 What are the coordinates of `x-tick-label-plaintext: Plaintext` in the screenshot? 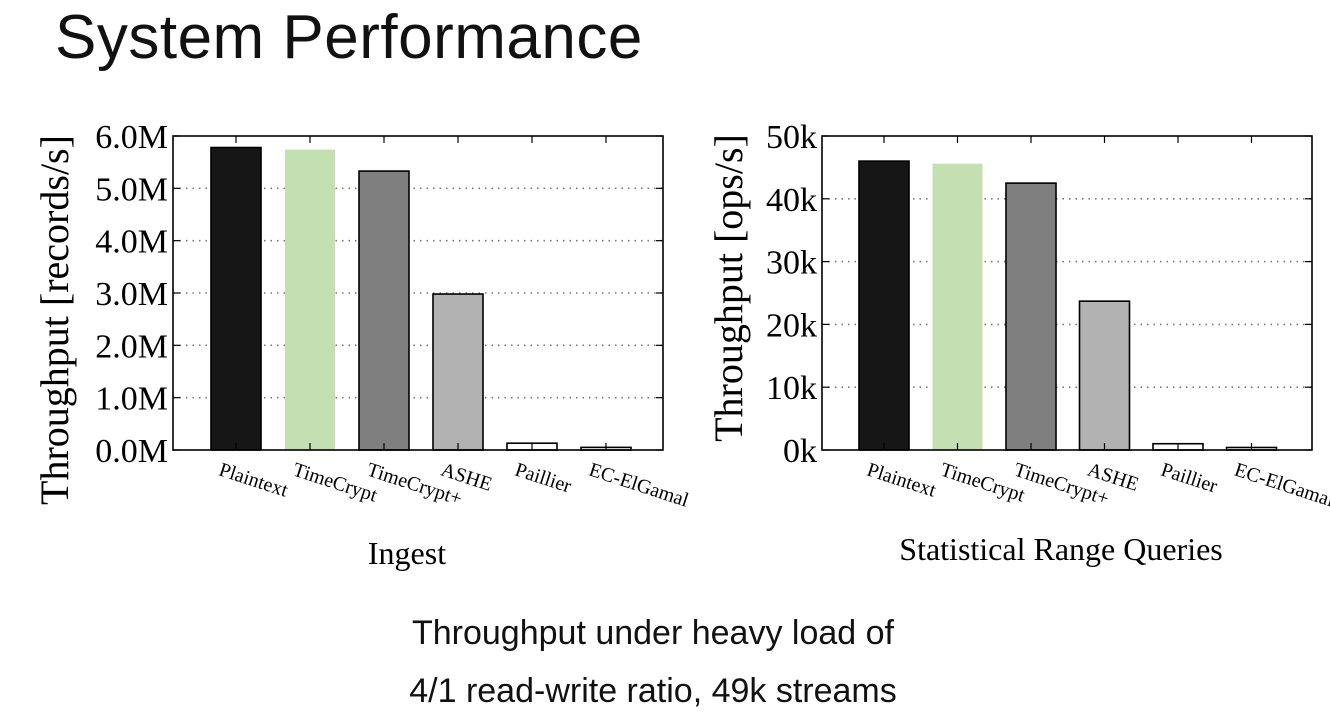 It's located at (901, 480).